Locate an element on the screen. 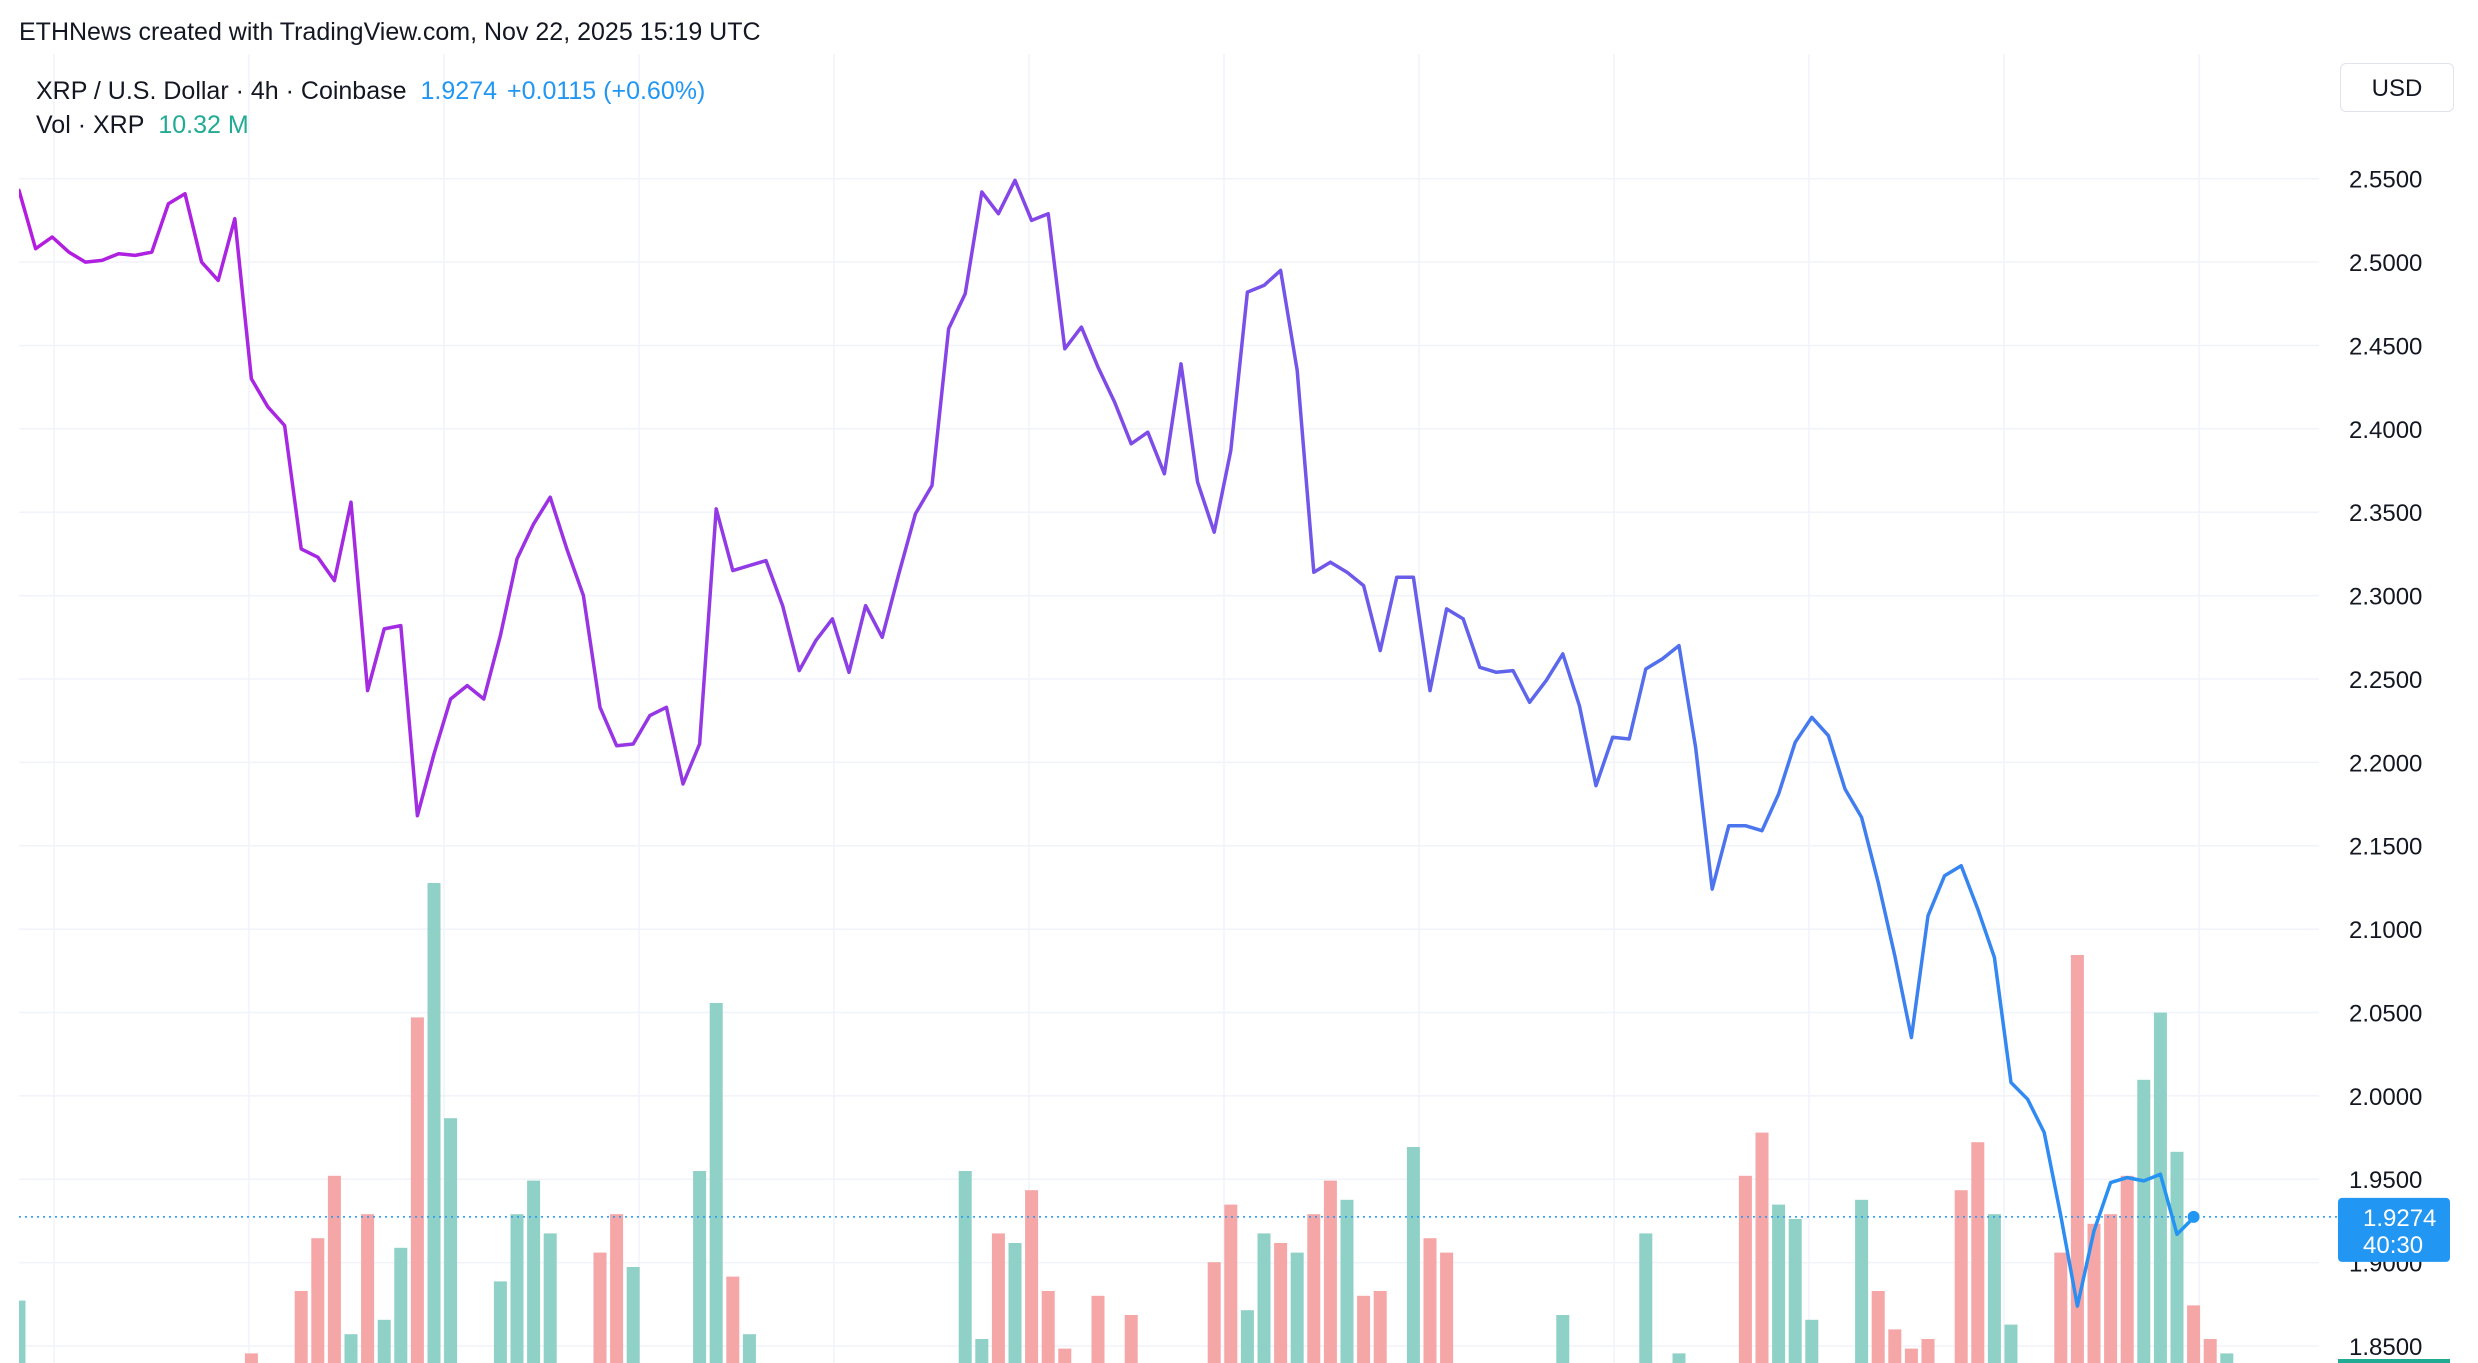  y-tick-label: 2.2000 is located at coordinates (2385, 763).